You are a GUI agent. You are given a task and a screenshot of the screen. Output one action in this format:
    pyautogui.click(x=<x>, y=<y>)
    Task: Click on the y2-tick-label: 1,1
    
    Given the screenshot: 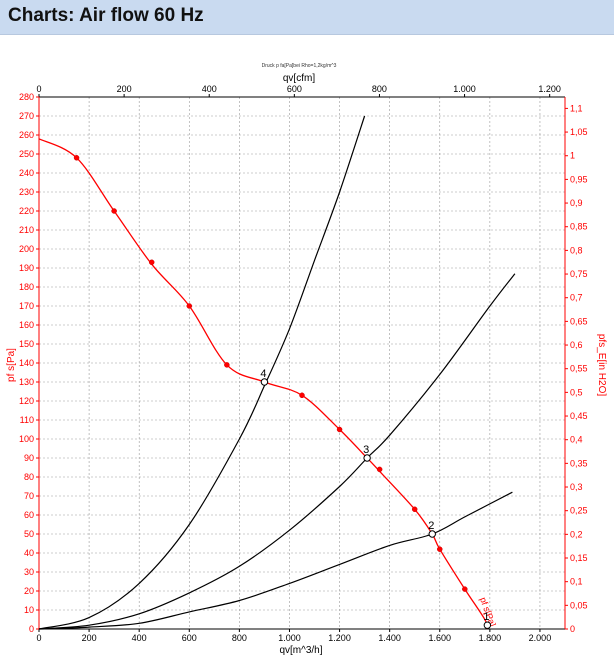 What is the action you would take?
    pyautogui.click(x=576, y=108)
    